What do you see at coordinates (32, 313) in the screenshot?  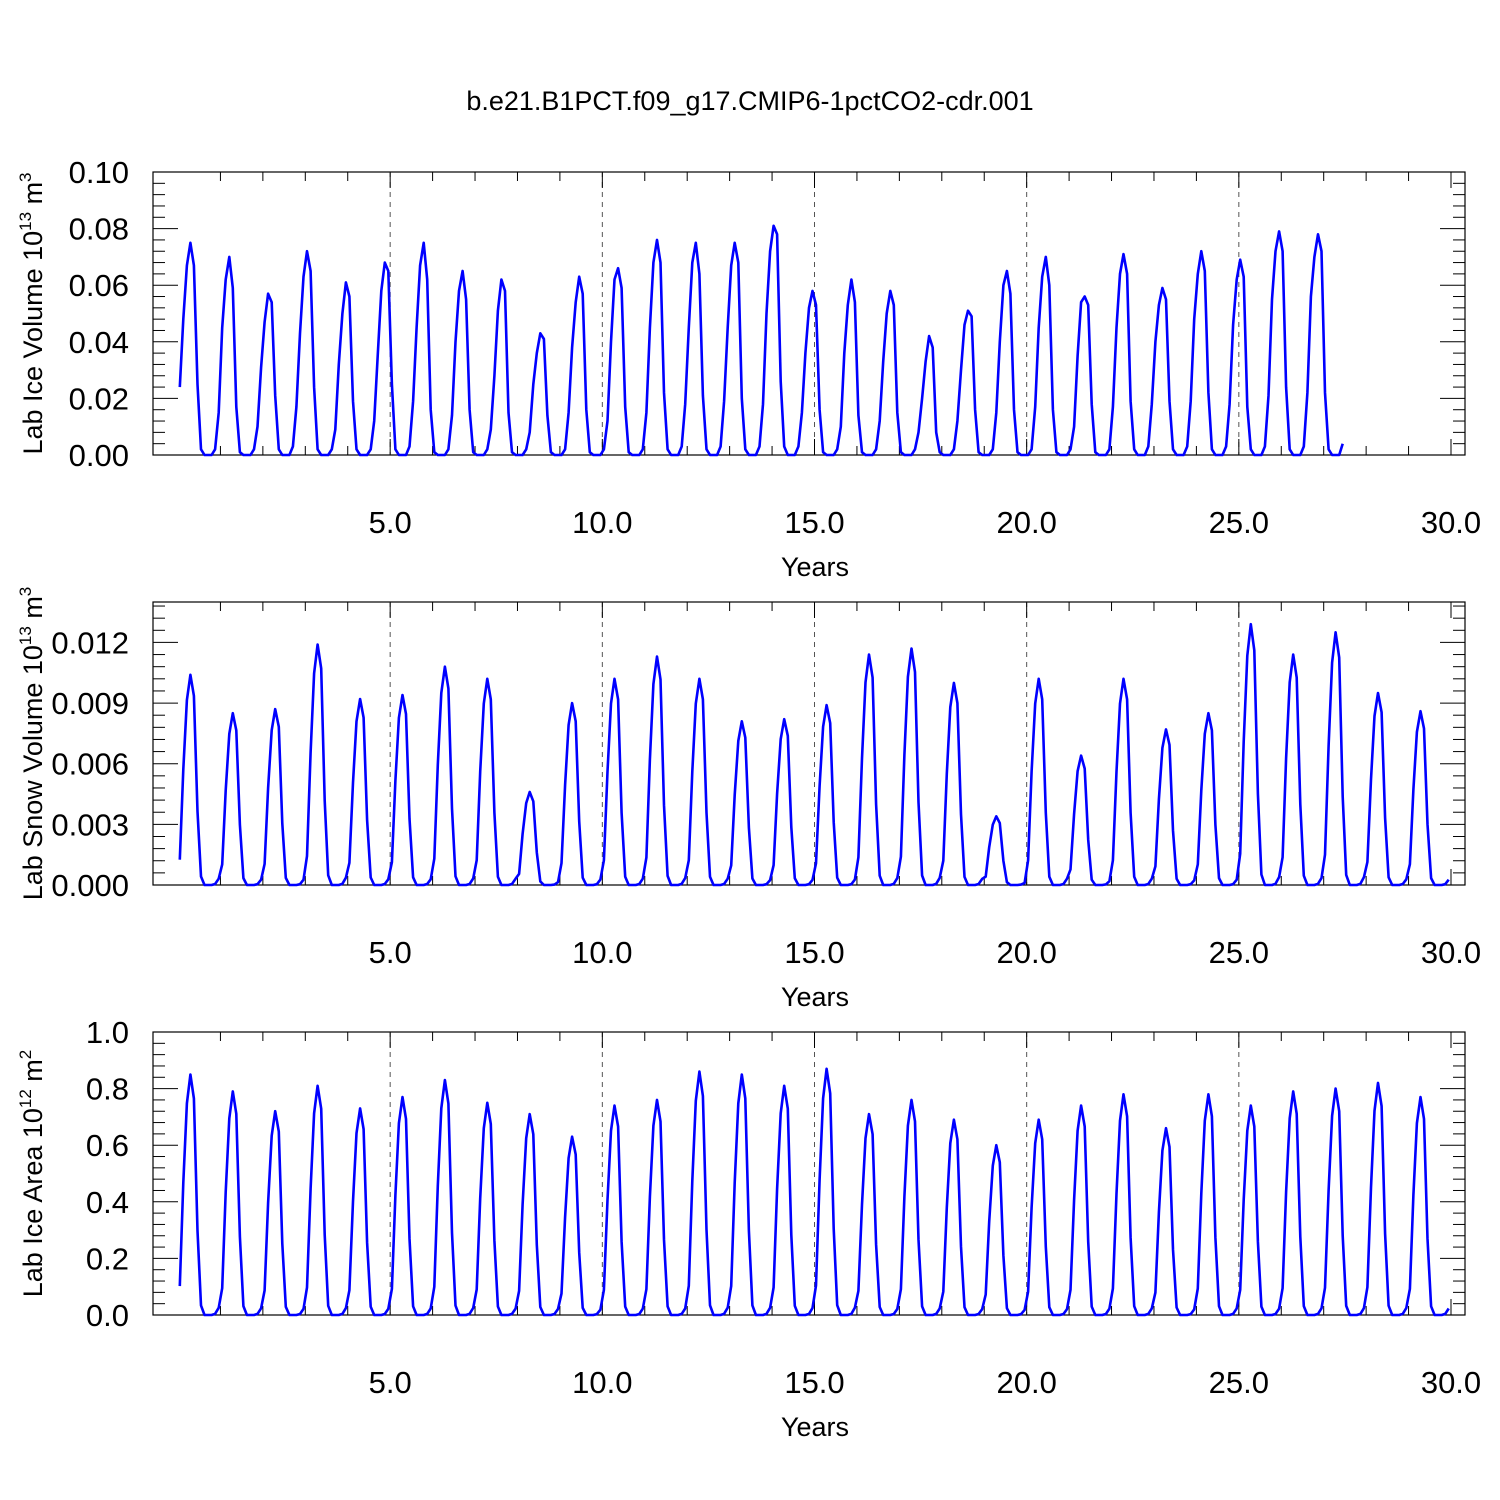 I see `y-axis-title: Lab Ice Volume 1013 m3` at bounding box center [32, 313].